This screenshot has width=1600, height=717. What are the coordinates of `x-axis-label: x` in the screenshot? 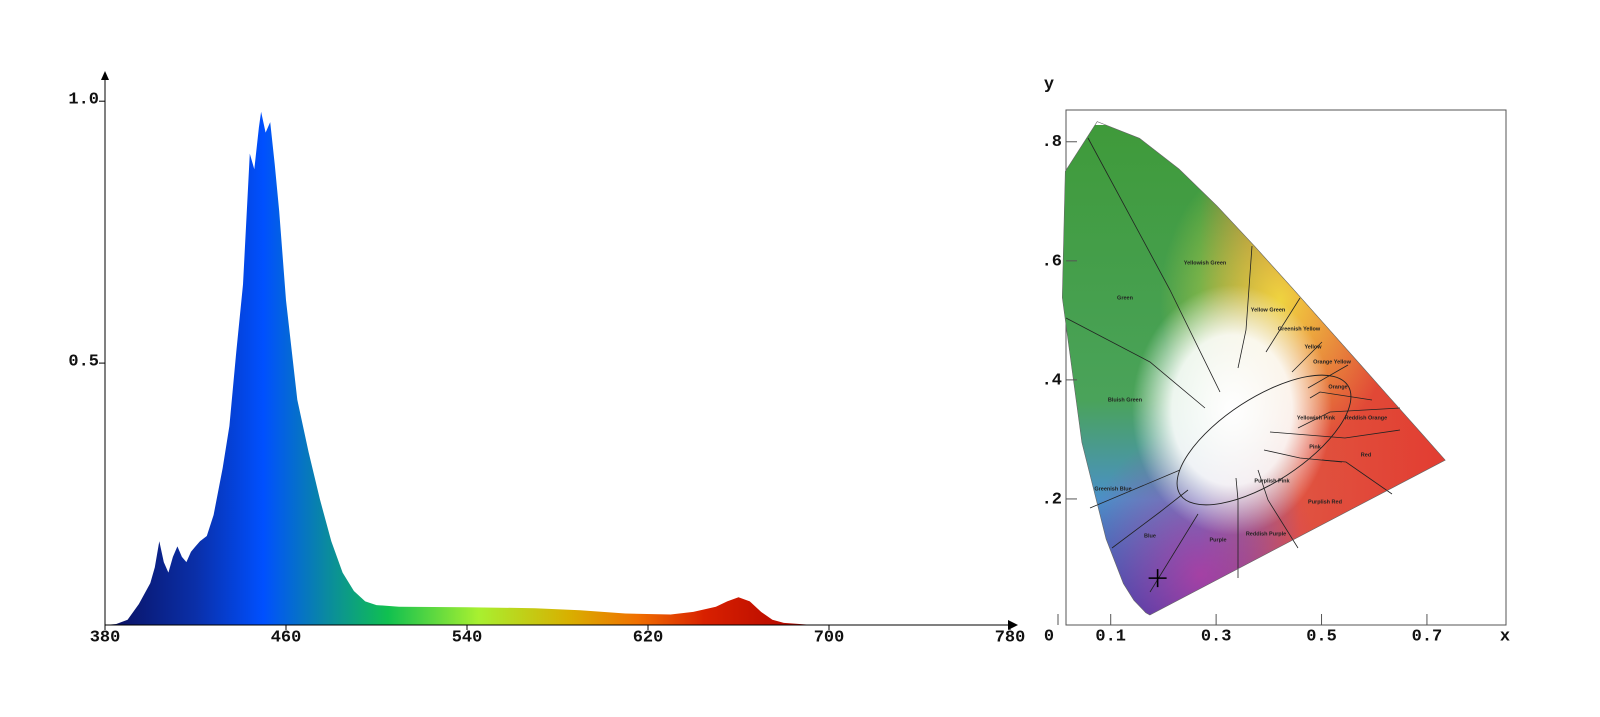 It's located at (1505, 636).